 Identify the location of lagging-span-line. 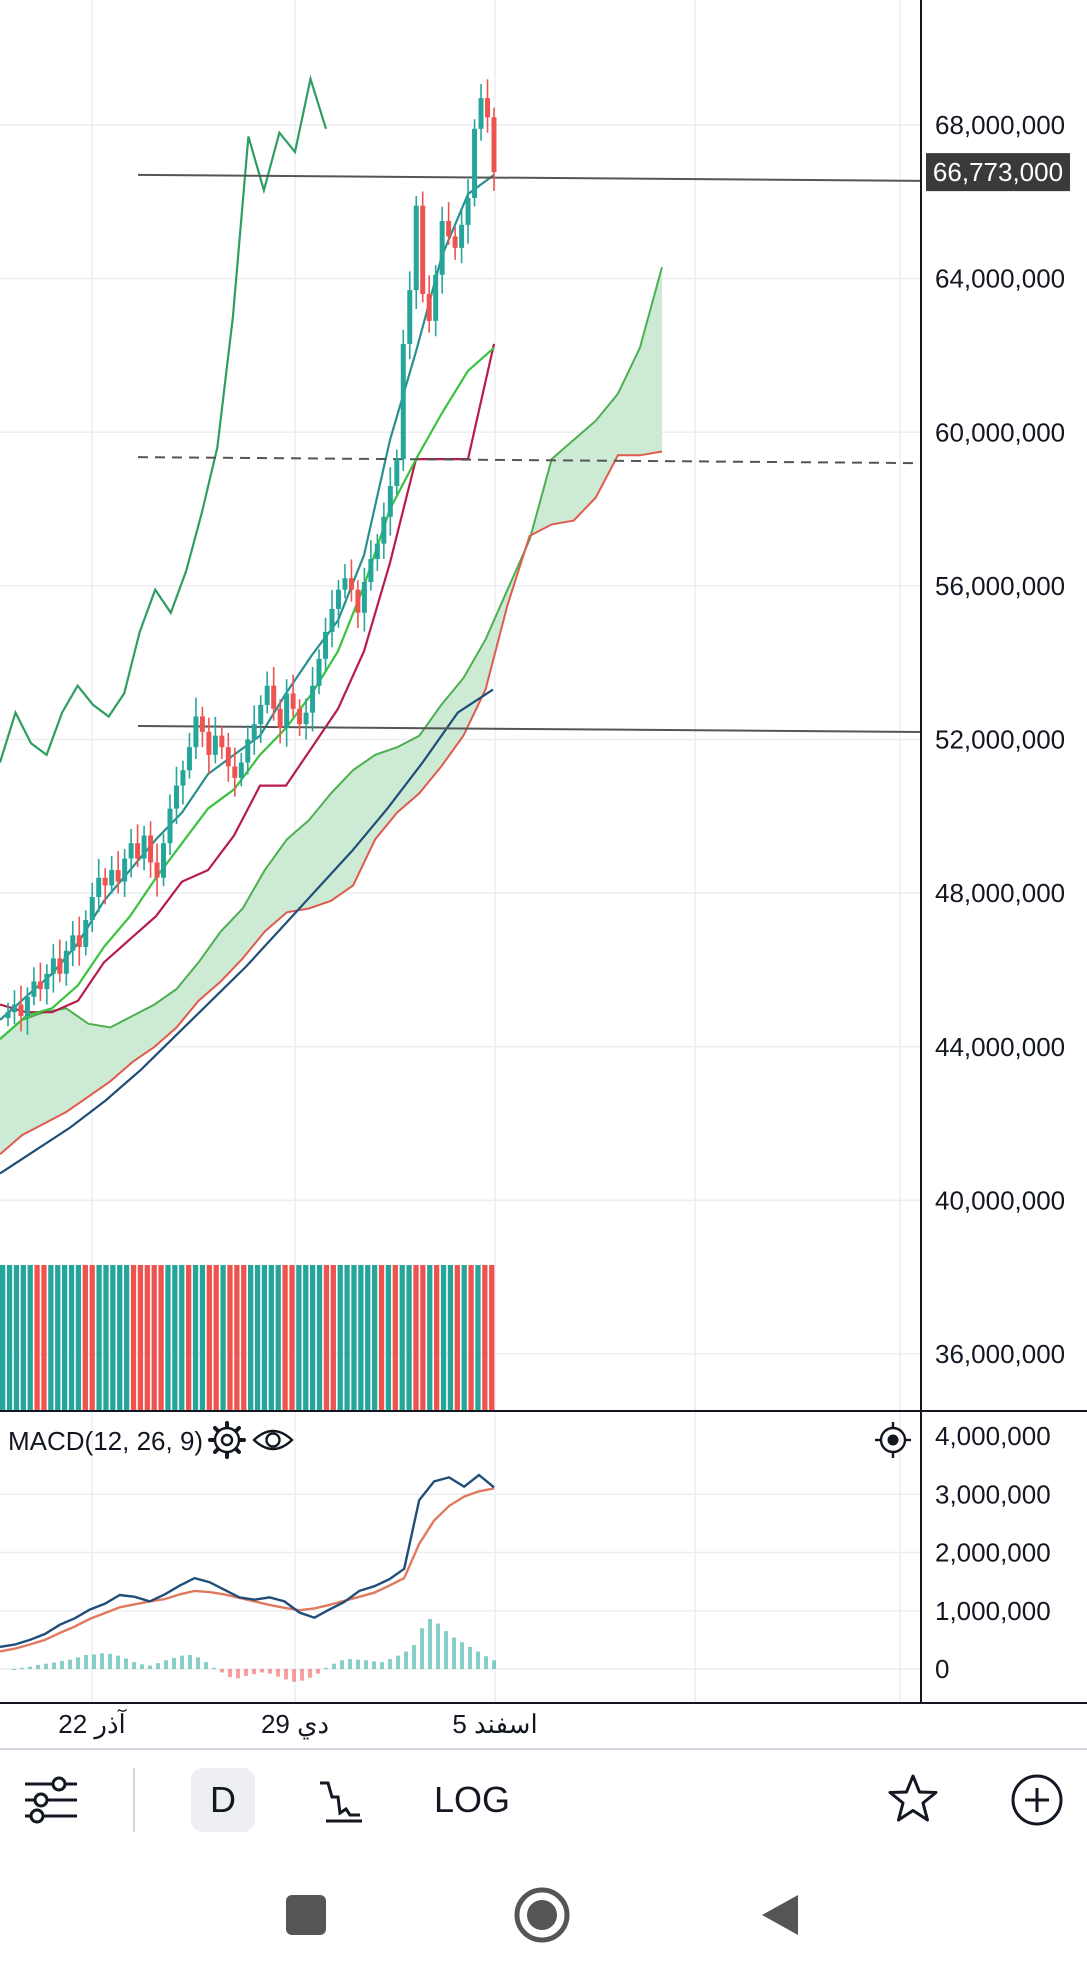
(164, 418).